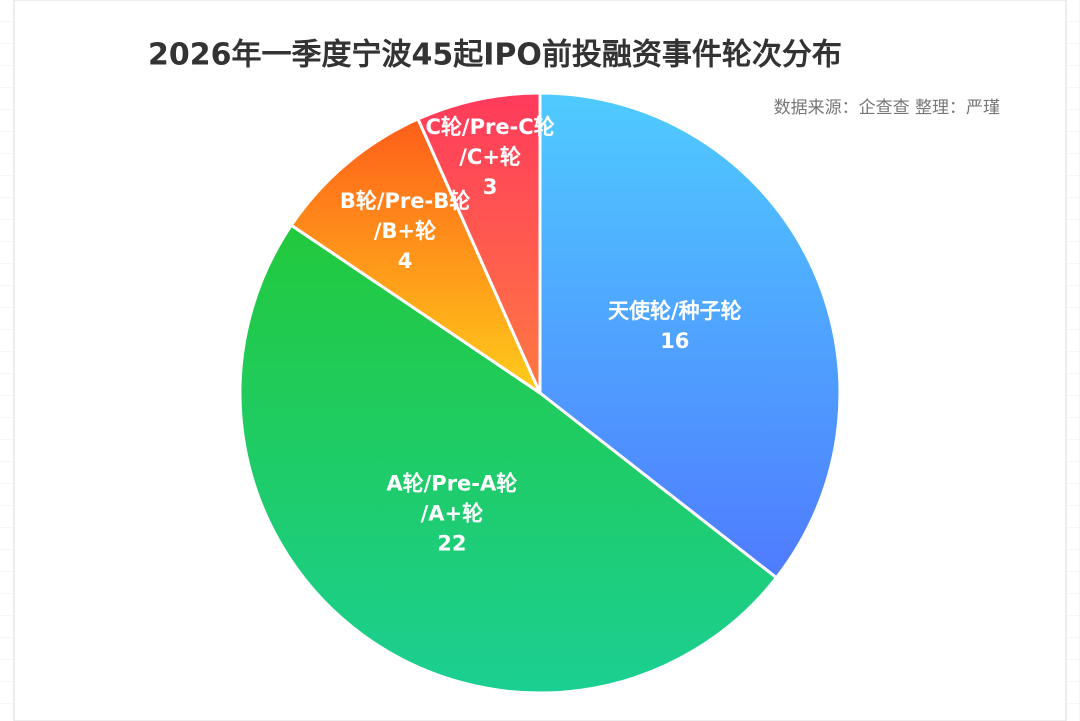  I want to click on slice-value-label: 4, so click(405, 261).